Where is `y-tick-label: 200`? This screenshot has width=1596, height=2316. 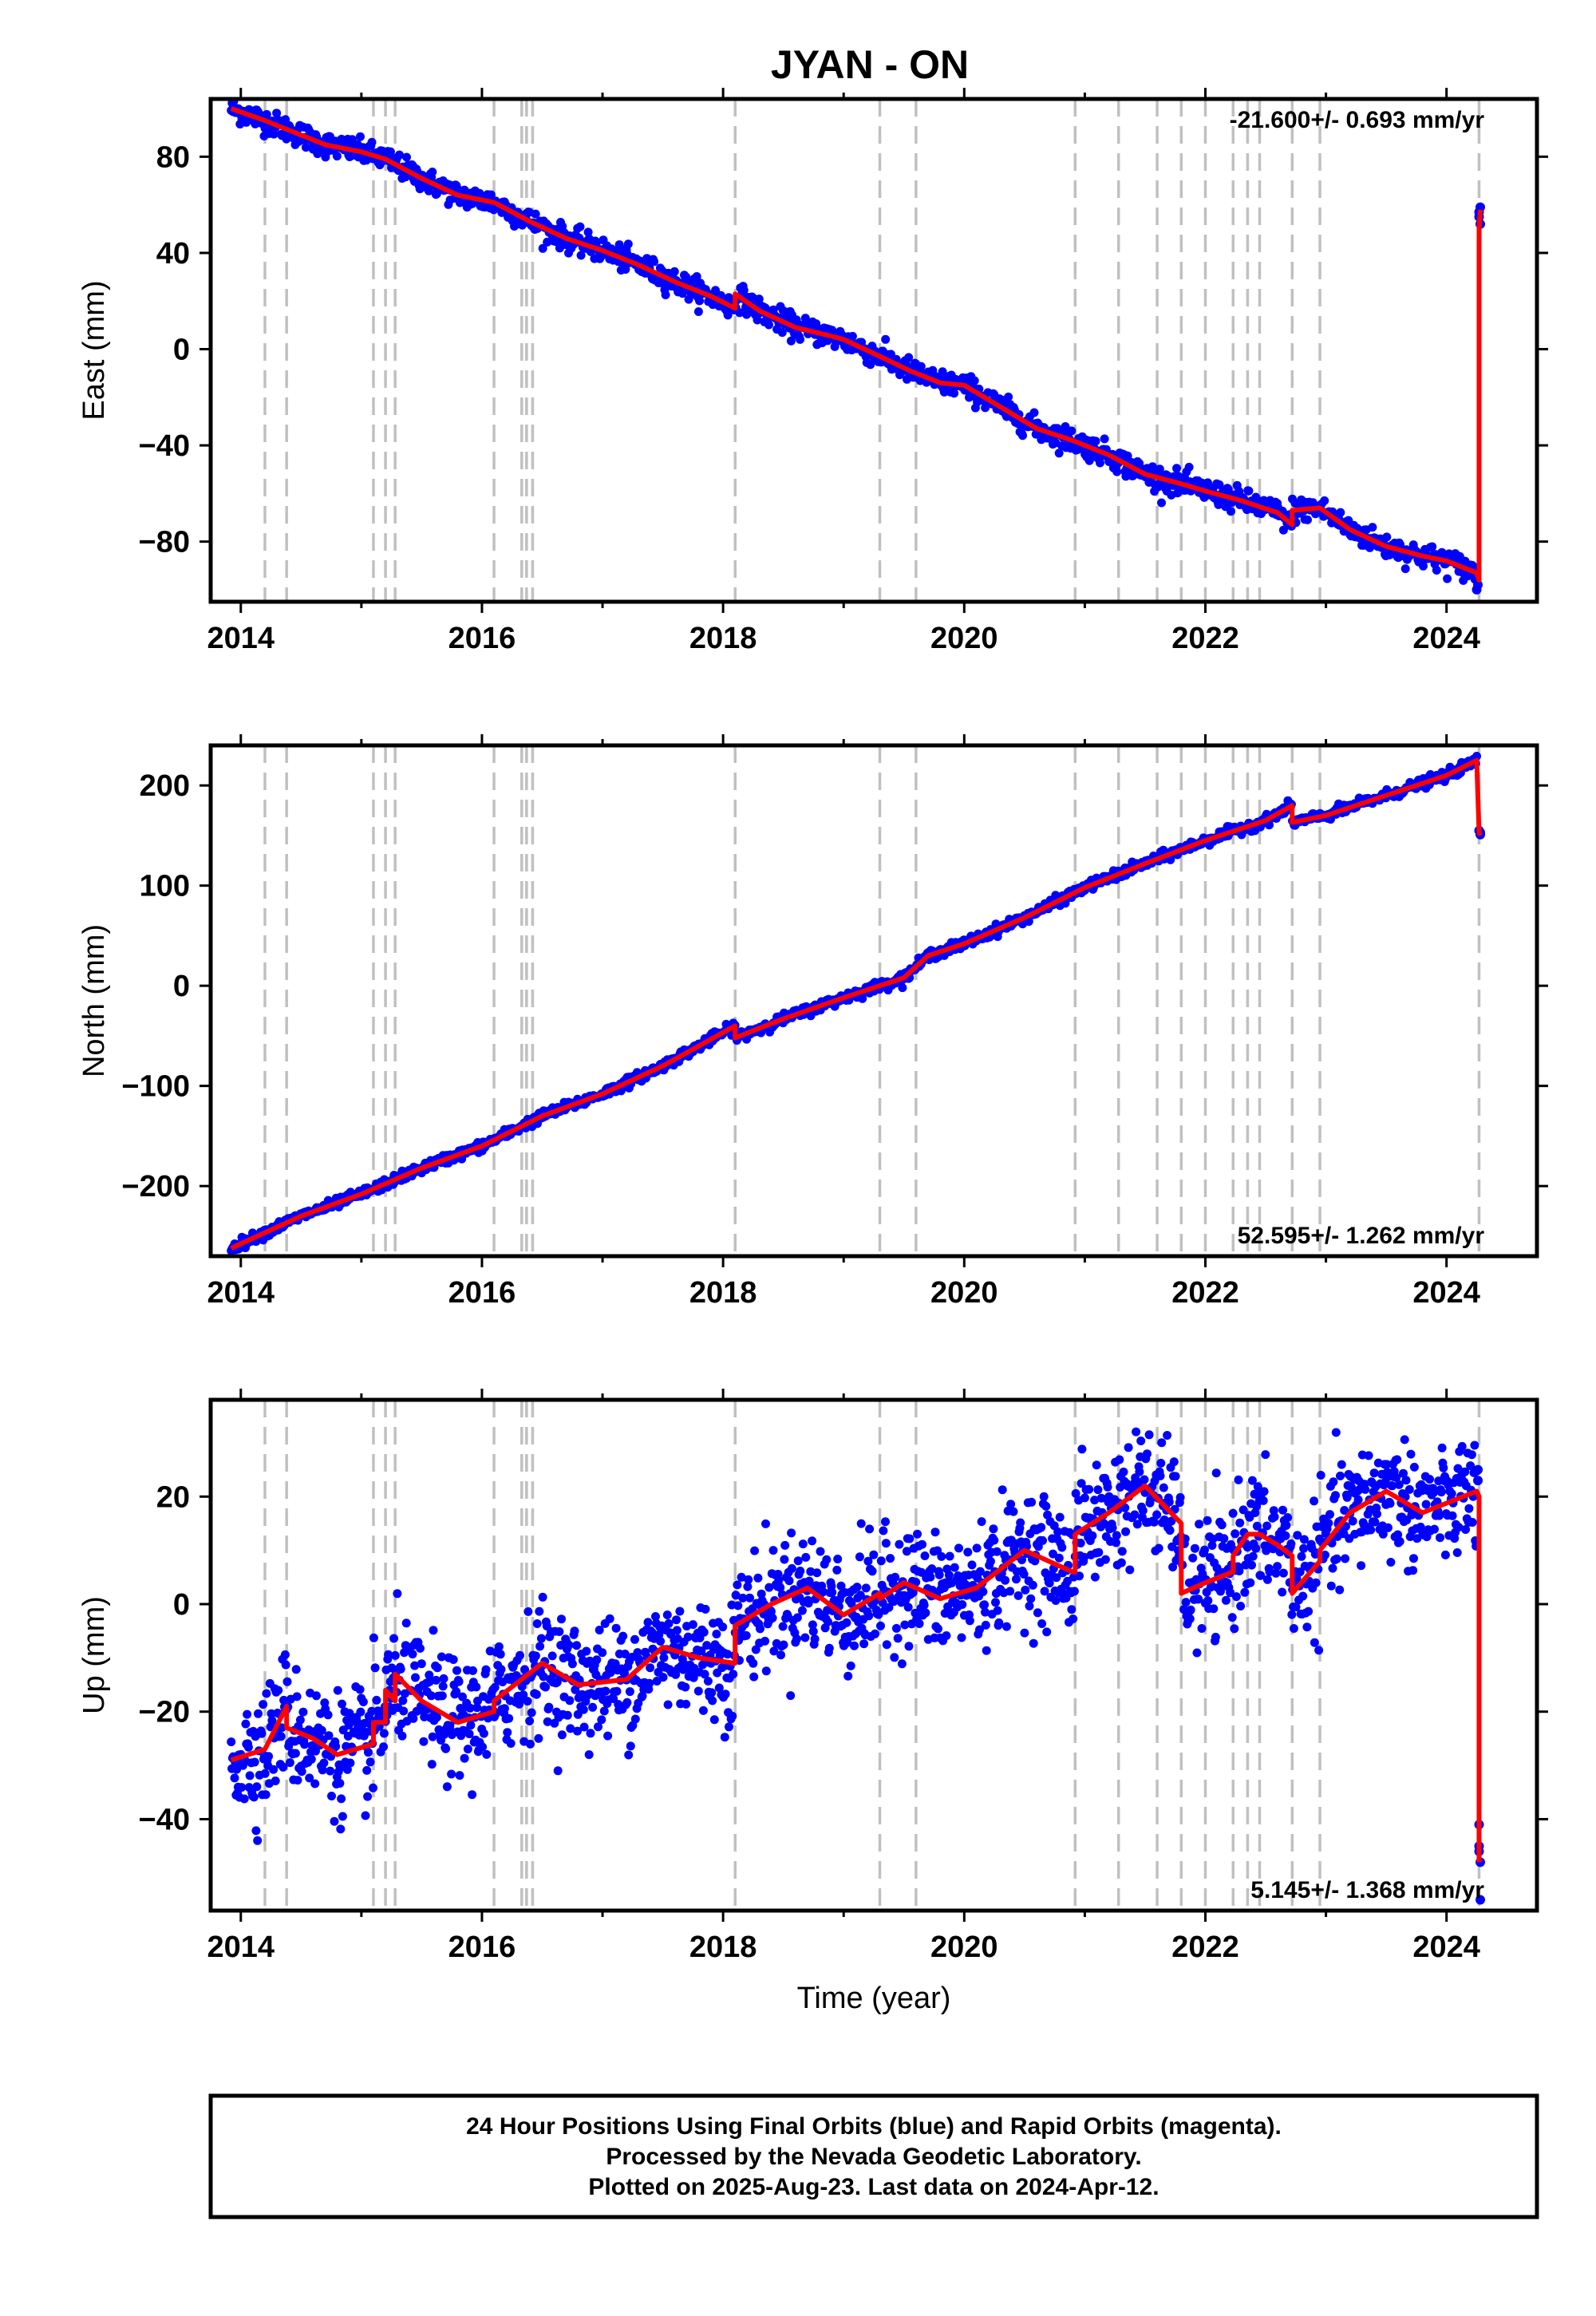 y-tick-label: 200 is located at coordinates (165, 786).